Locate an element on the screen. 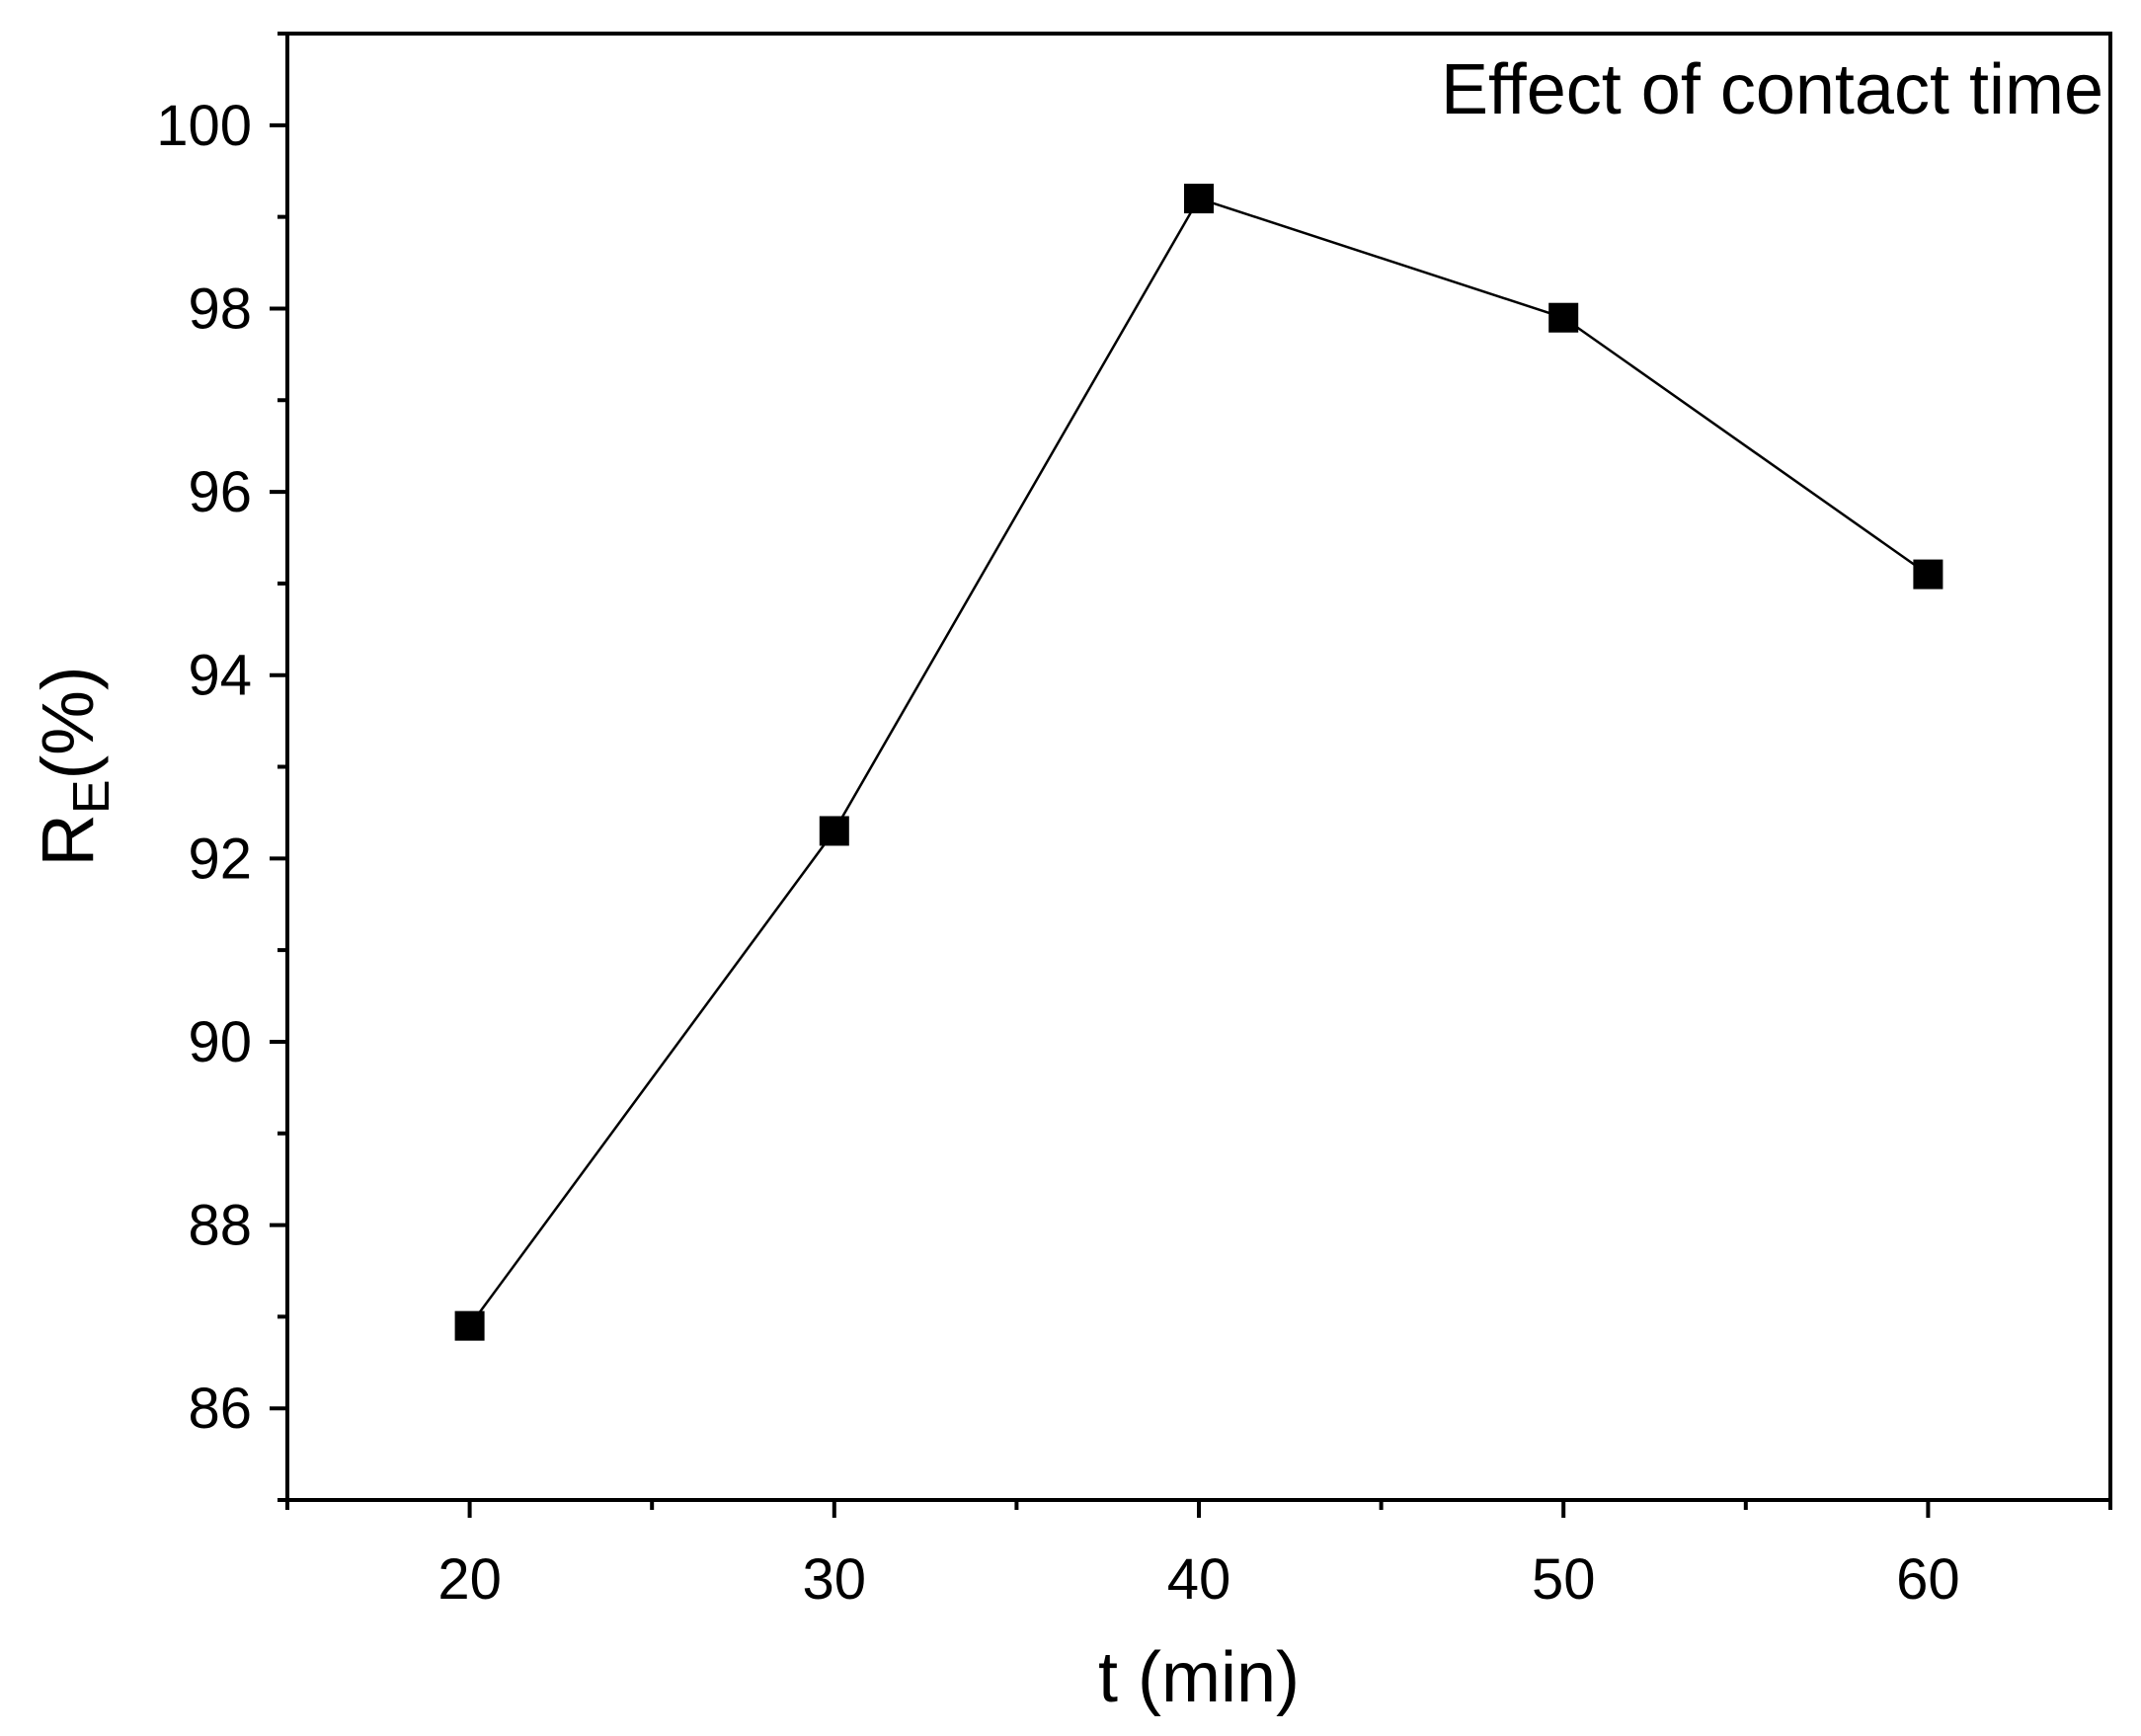 The height and width of the screenshot is (1736, 2141). y-tick-label: 94 is located at coordinates (220, 676).